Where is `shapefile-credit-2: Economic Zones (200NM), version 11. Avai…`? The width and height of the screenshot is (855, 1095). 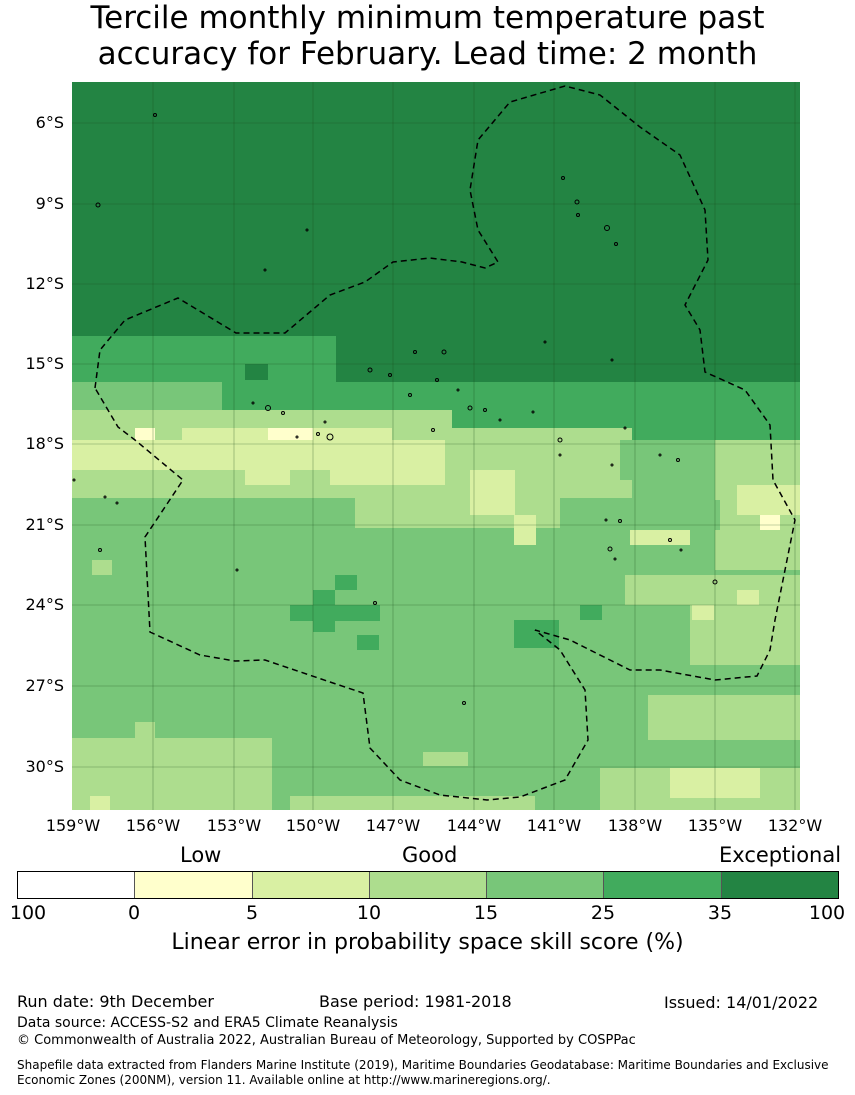 shapefile-credit-2: Economic Zones (200NM), version 11. Avai… is located at coordinates (284, 1080).